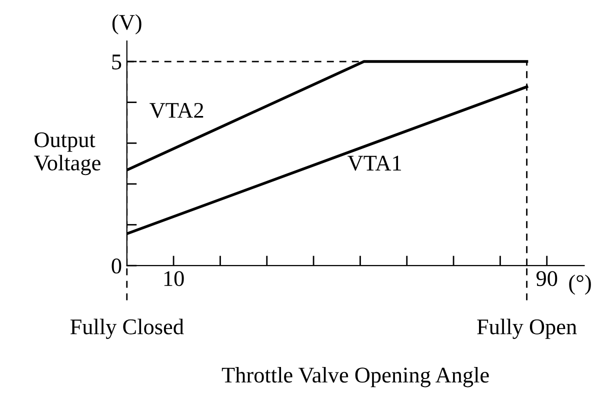 The height and width of the screenshot is (403, 613). I want to click on ref-line-label: Fully Open, so click(527, 328).